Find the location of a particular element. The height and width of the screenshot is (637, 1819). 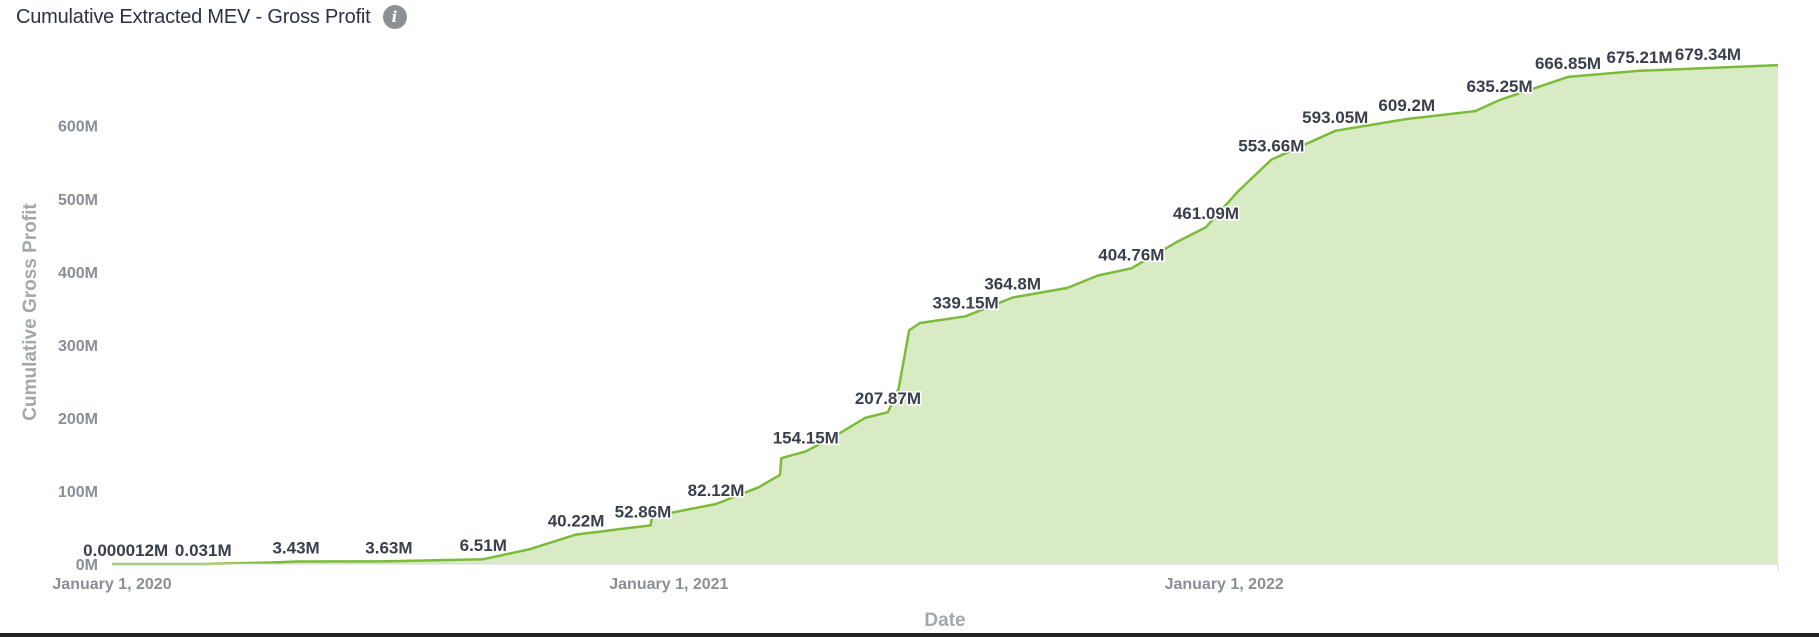

data-label: 364.8M is located at coordinates (1012, 284).